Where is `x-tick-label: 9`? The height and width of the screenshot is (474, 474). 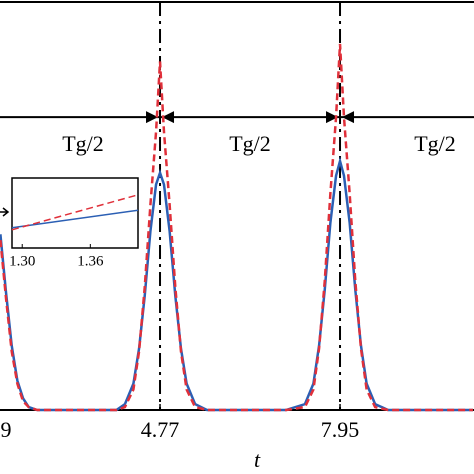
x-tick-label: 9 is located at coordinates (6, 429).